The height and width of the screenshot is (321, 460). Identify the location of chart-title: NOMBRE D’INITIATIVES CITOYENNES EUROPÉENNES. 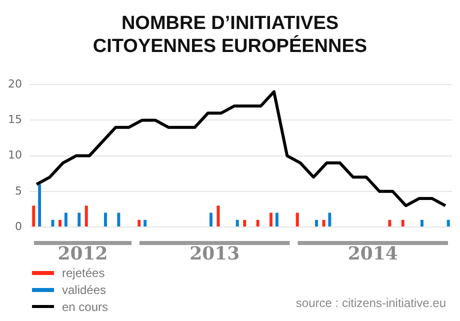
(230, 35).